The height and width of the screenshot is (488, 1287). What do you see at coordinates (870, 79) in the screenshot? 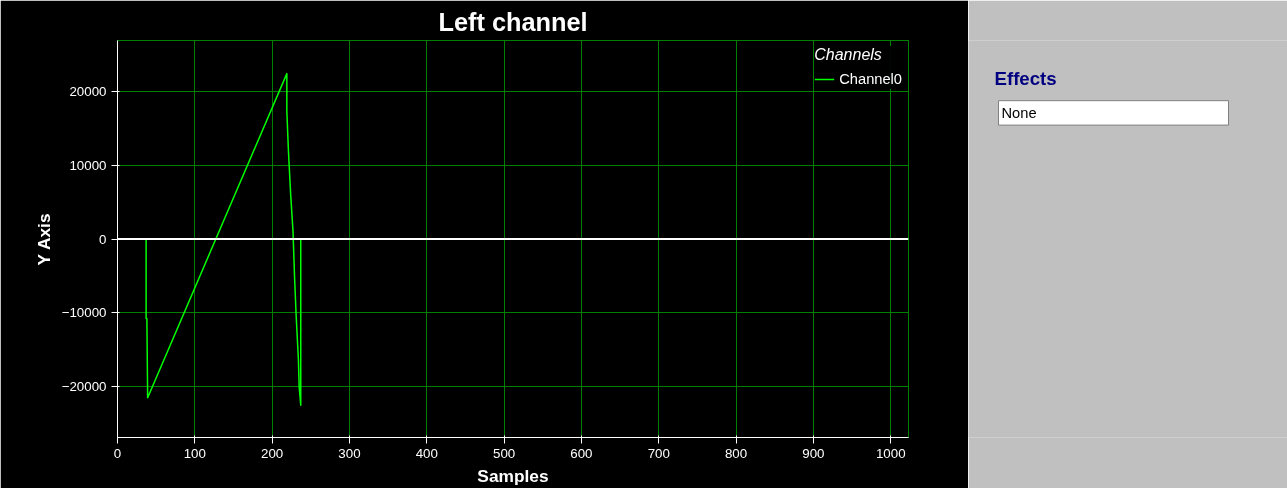
I see `legend-label: Channel0` at bounding box center [870, 79].